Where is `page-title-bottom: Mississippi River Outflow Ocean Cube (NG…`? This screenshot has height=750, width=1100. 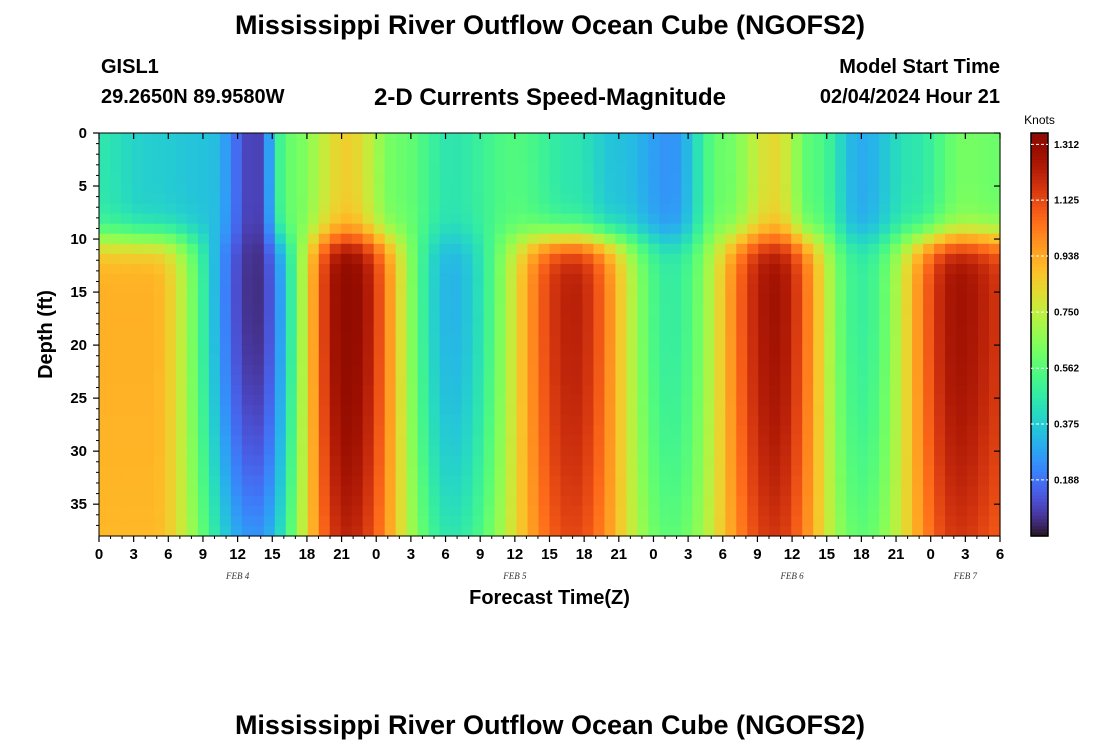
page-title-bottom: Mississippi River Outflow Ocean Cube (NG… is located at coordinates (550, 725).